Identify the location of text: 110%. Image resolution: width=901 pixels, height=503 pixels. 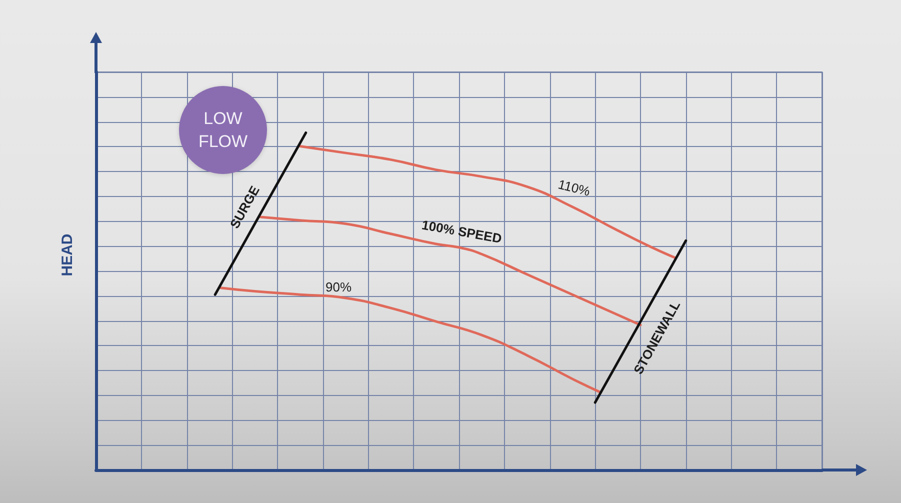
(574, 188).